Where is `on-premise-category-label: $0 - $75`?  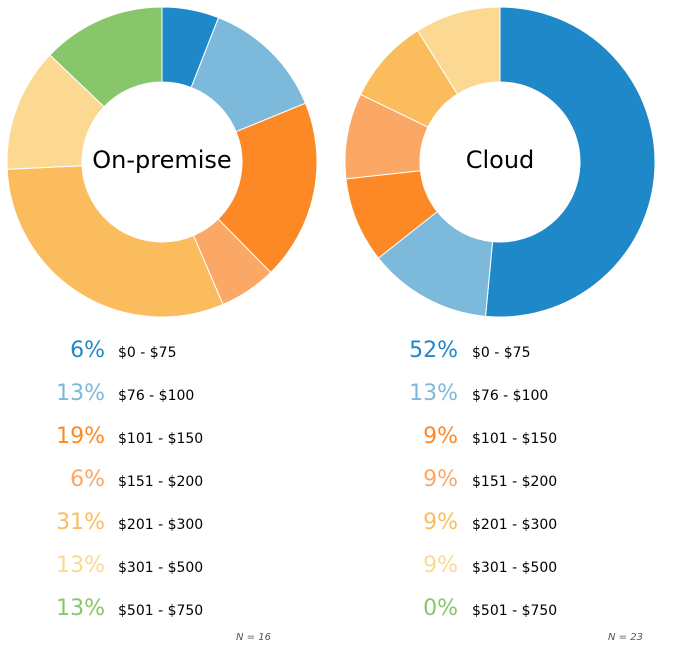 on-premise-category-label: $0 - $75 is located at coordinates (147, 353).